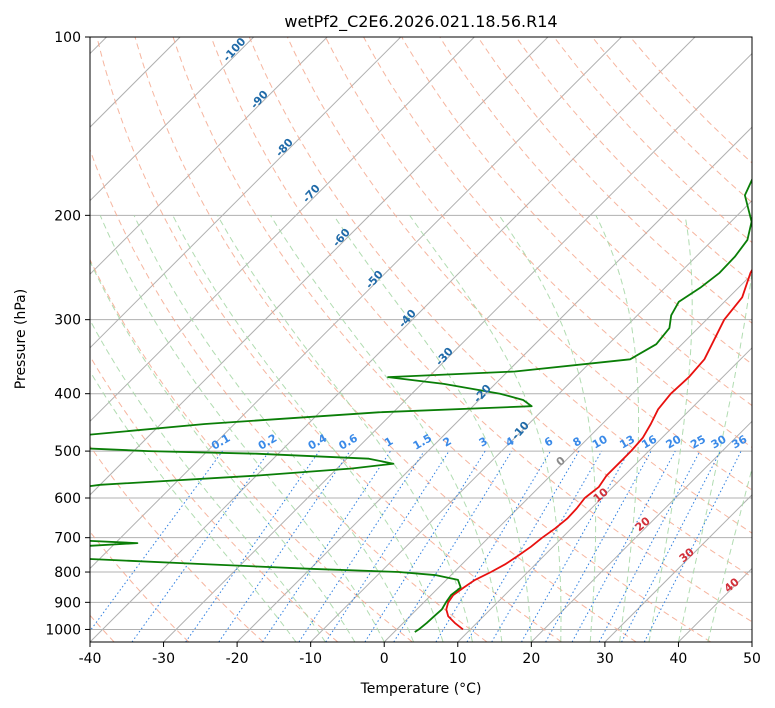  Describe the element at coordinates (67, 573) in the screenshot. I see `y-tick-label: 800` at that location.